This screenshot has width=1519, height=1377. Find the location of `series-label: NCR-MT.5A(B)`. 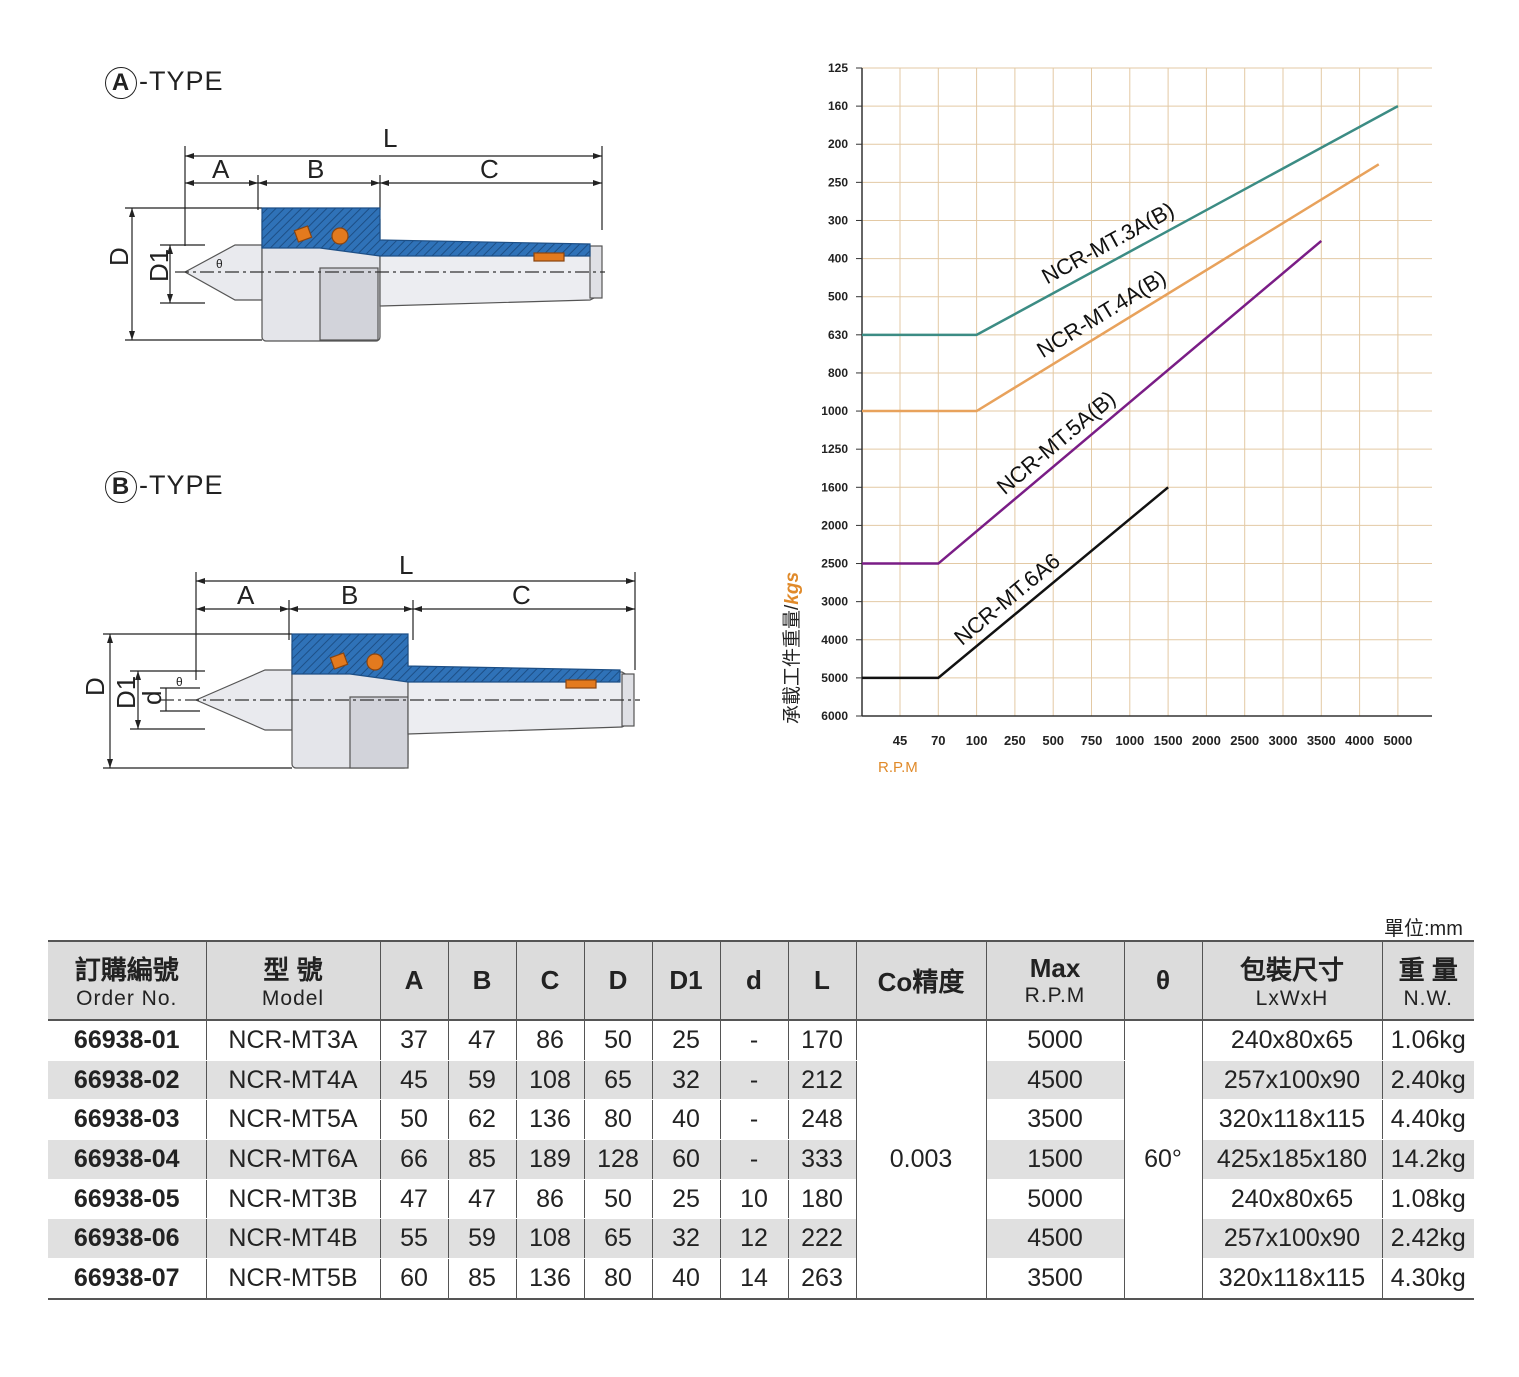

series-label: NCR-MT.5A(B) is located at coordinates (1056, 443).